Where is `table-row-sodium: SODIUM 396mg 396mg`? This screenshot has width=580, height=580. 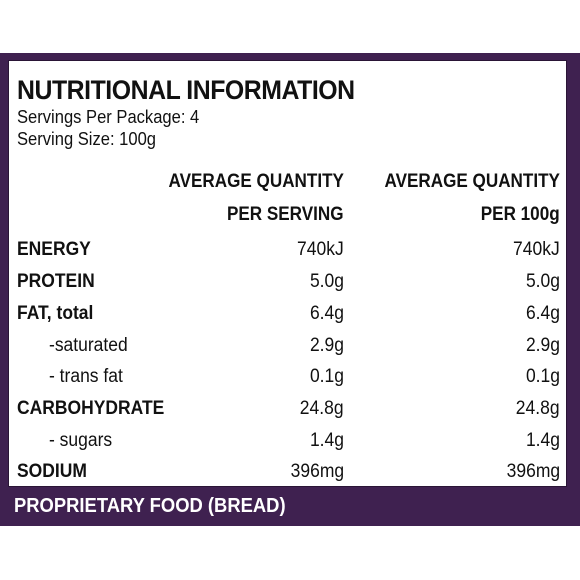 table-row-sodium: SODIUM 396mg 396mg is located at coordinates (287, 475).